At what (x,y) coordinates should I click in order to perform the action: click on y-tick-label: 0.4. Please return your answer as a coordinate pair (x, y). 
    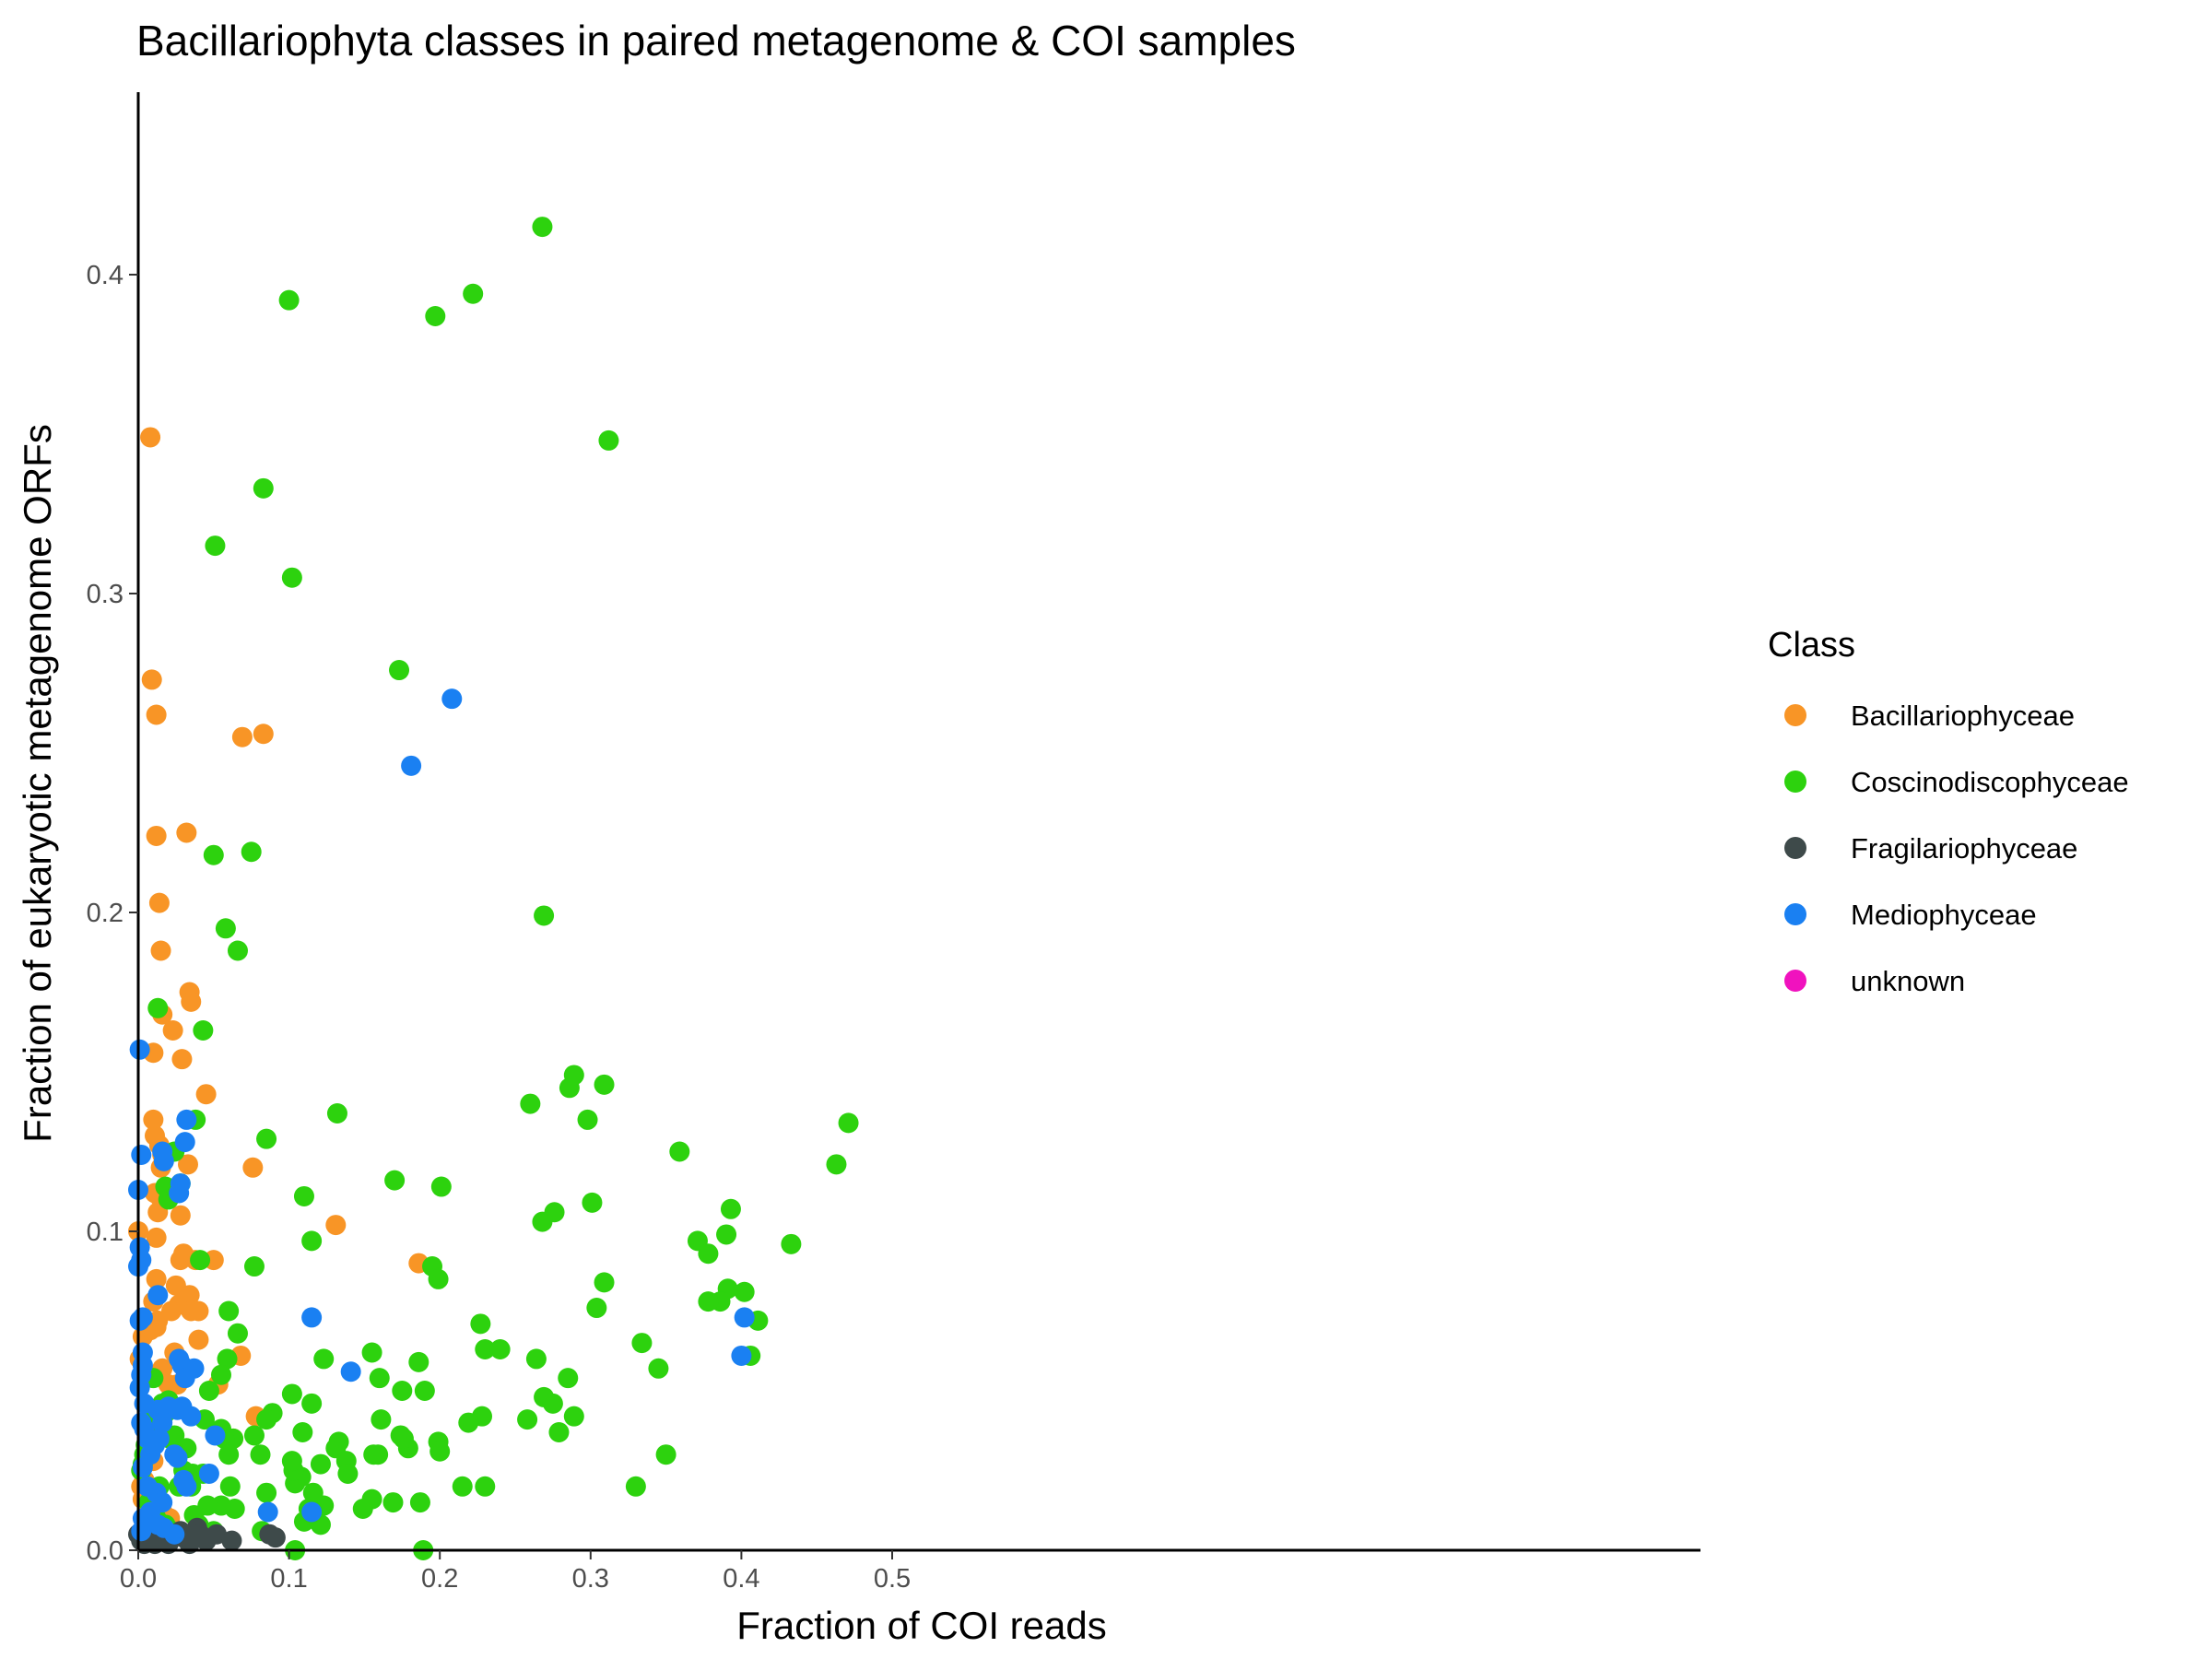
    Looking at the image, I should click on (105, 275).